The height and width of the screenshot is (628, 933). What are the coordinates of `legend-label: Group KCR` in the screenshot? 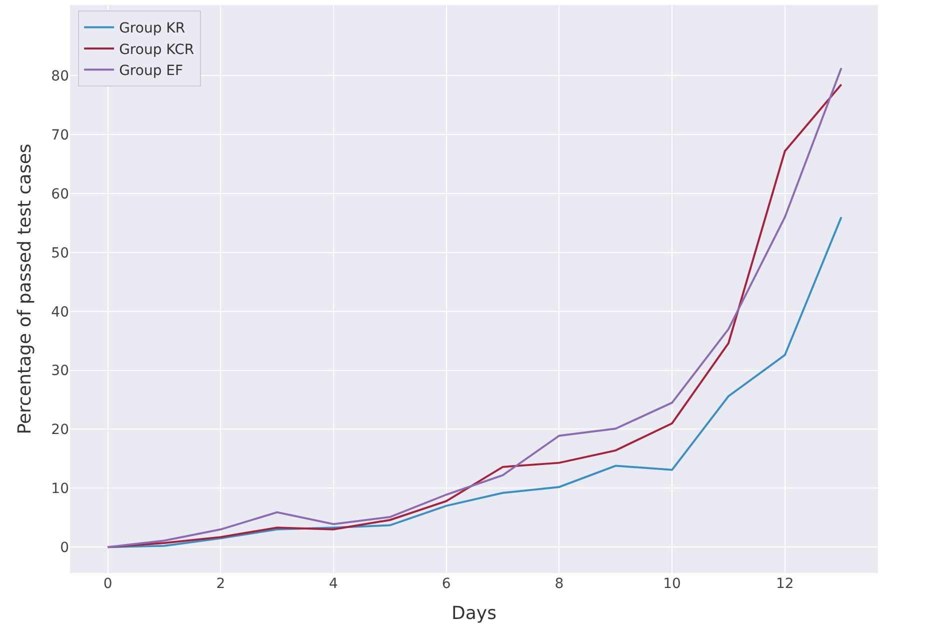 It's located at (156, 50).